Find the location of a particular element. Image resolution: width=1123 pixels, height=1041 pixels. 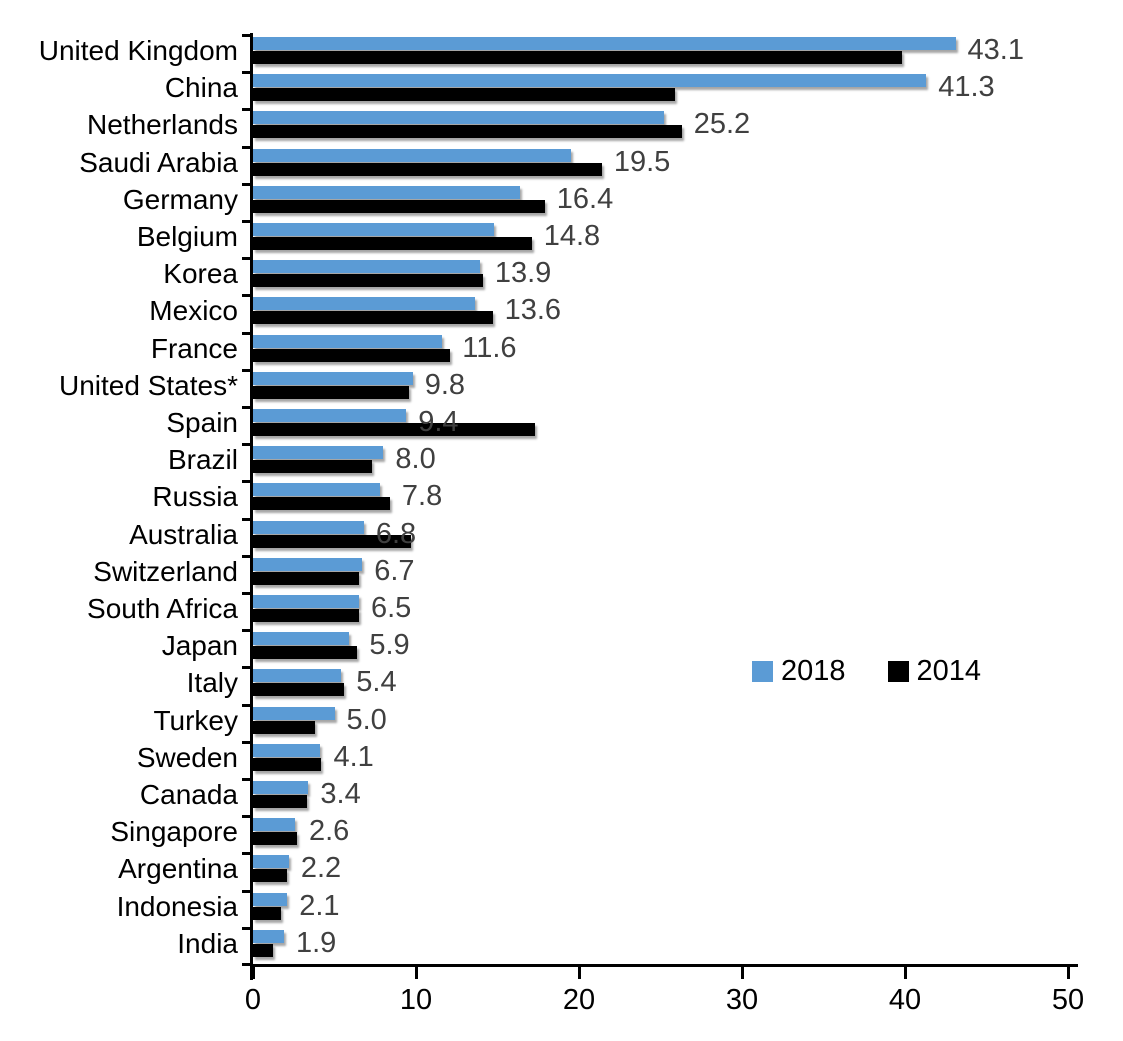

value-label: 11.6 is located at coordinates (489, 347).